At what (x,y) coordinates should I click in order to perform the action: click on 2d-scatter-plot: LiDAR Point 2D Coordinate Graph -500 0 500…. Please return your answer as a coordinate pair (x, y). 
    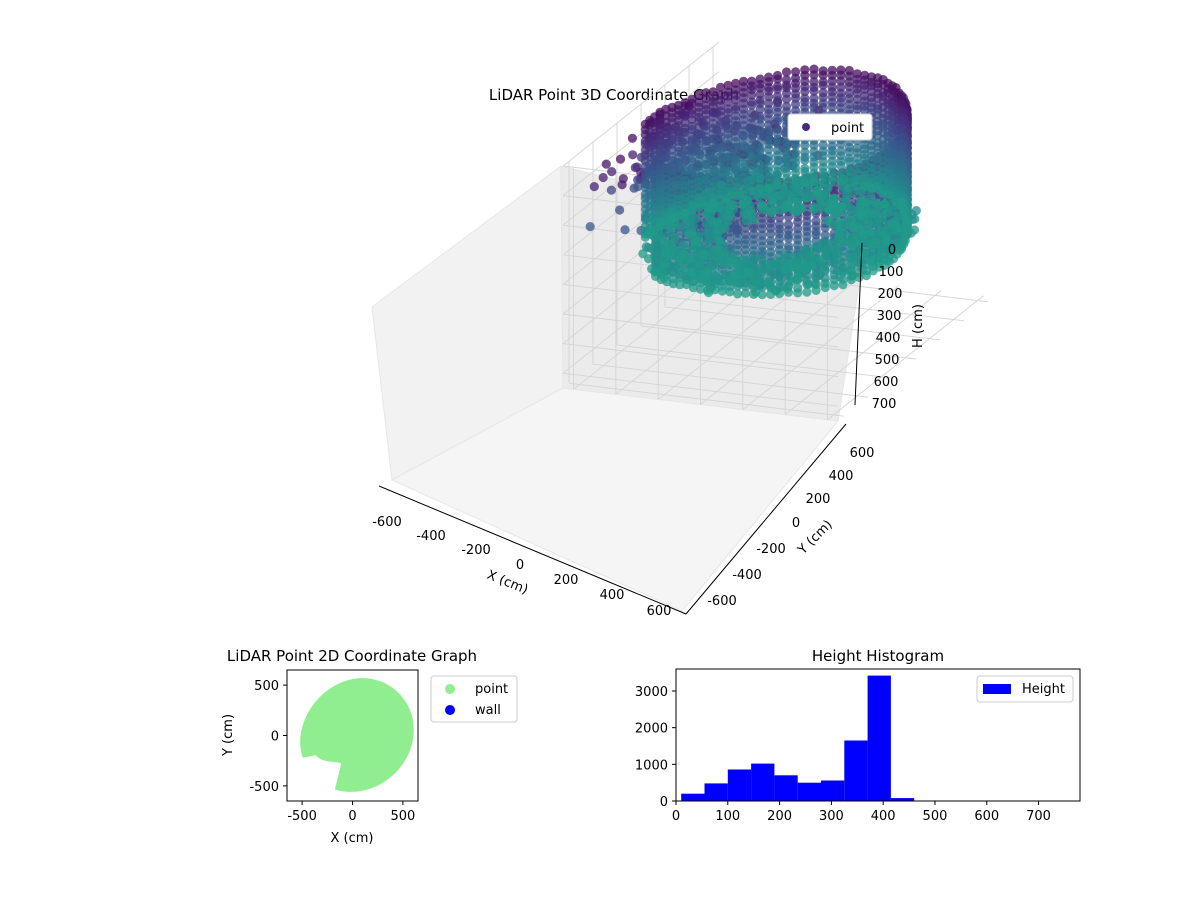
    Looking at the image, I should click on (369, 746).